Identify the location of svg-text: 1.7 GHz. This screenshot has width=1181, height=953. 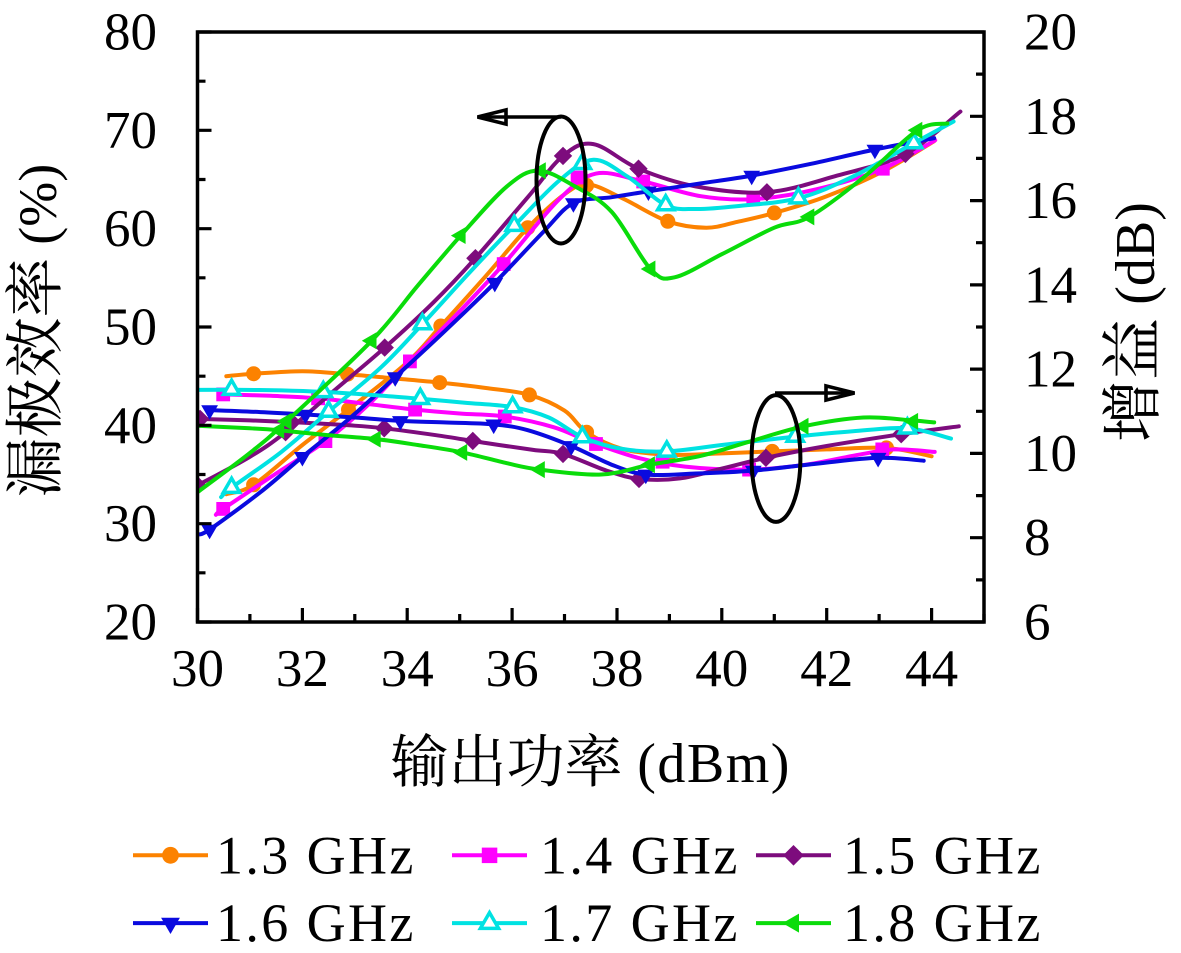
(640, 923).